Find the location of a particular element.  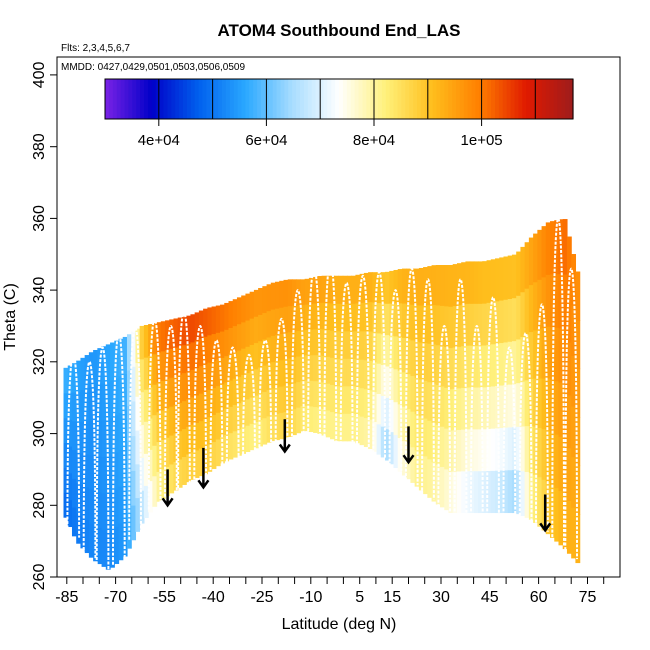

x-tick-label: 75 is located at coordinates (588, 597).